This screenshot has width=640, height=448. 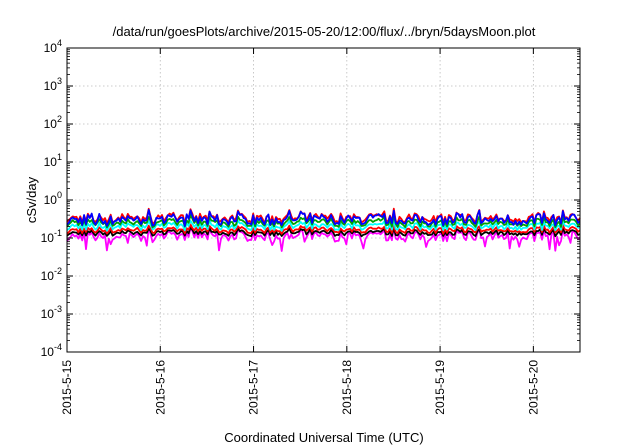 I want to click on y-tick-label: 10⁰, so click(x=53, y=198).